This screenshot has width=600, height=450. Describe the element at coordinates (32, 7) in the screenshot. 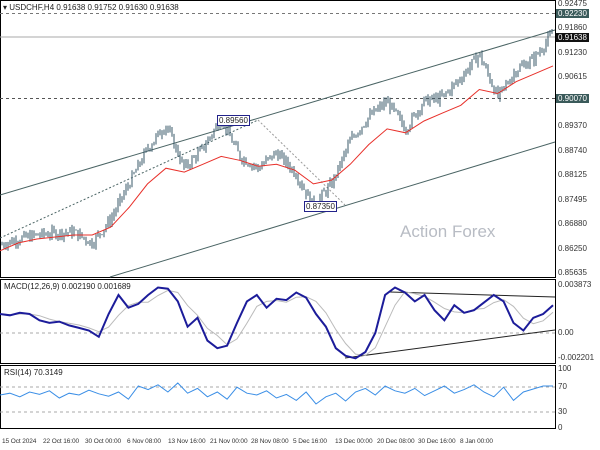

I see `symbol: USDCHF,H4` at that location.